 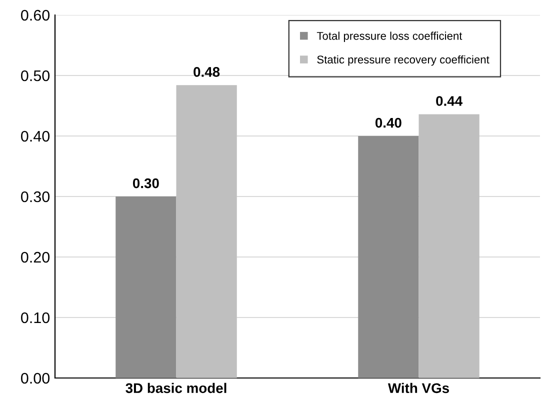 I want to click on y-tick-label: 0.00, so click(x=35, y=378).